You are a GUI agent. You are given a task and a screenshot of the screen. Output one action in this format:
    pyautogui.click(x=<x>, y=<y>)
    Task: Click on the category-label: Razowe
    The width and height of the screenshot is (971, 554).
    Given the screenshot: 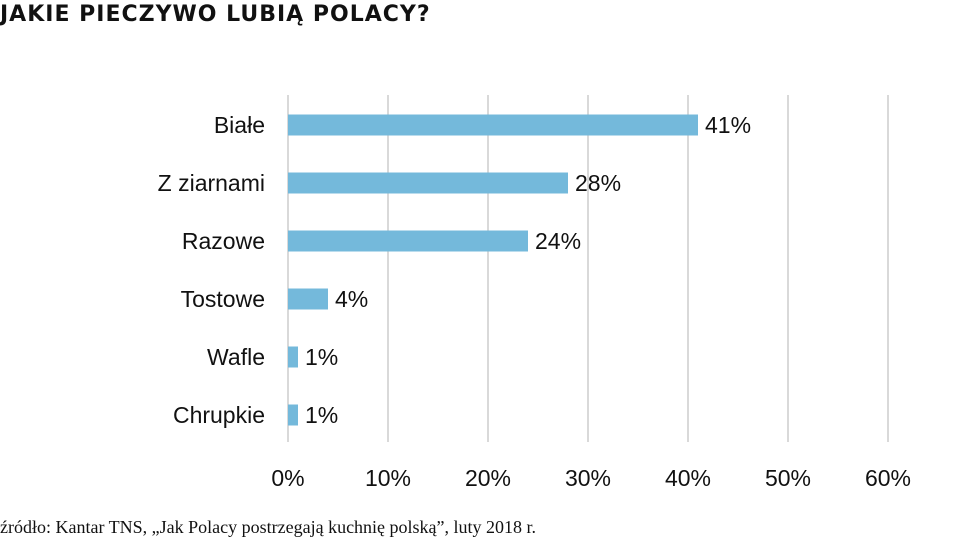 What is the action you would take?
    pyautogui.click(x=223, y=241)
    